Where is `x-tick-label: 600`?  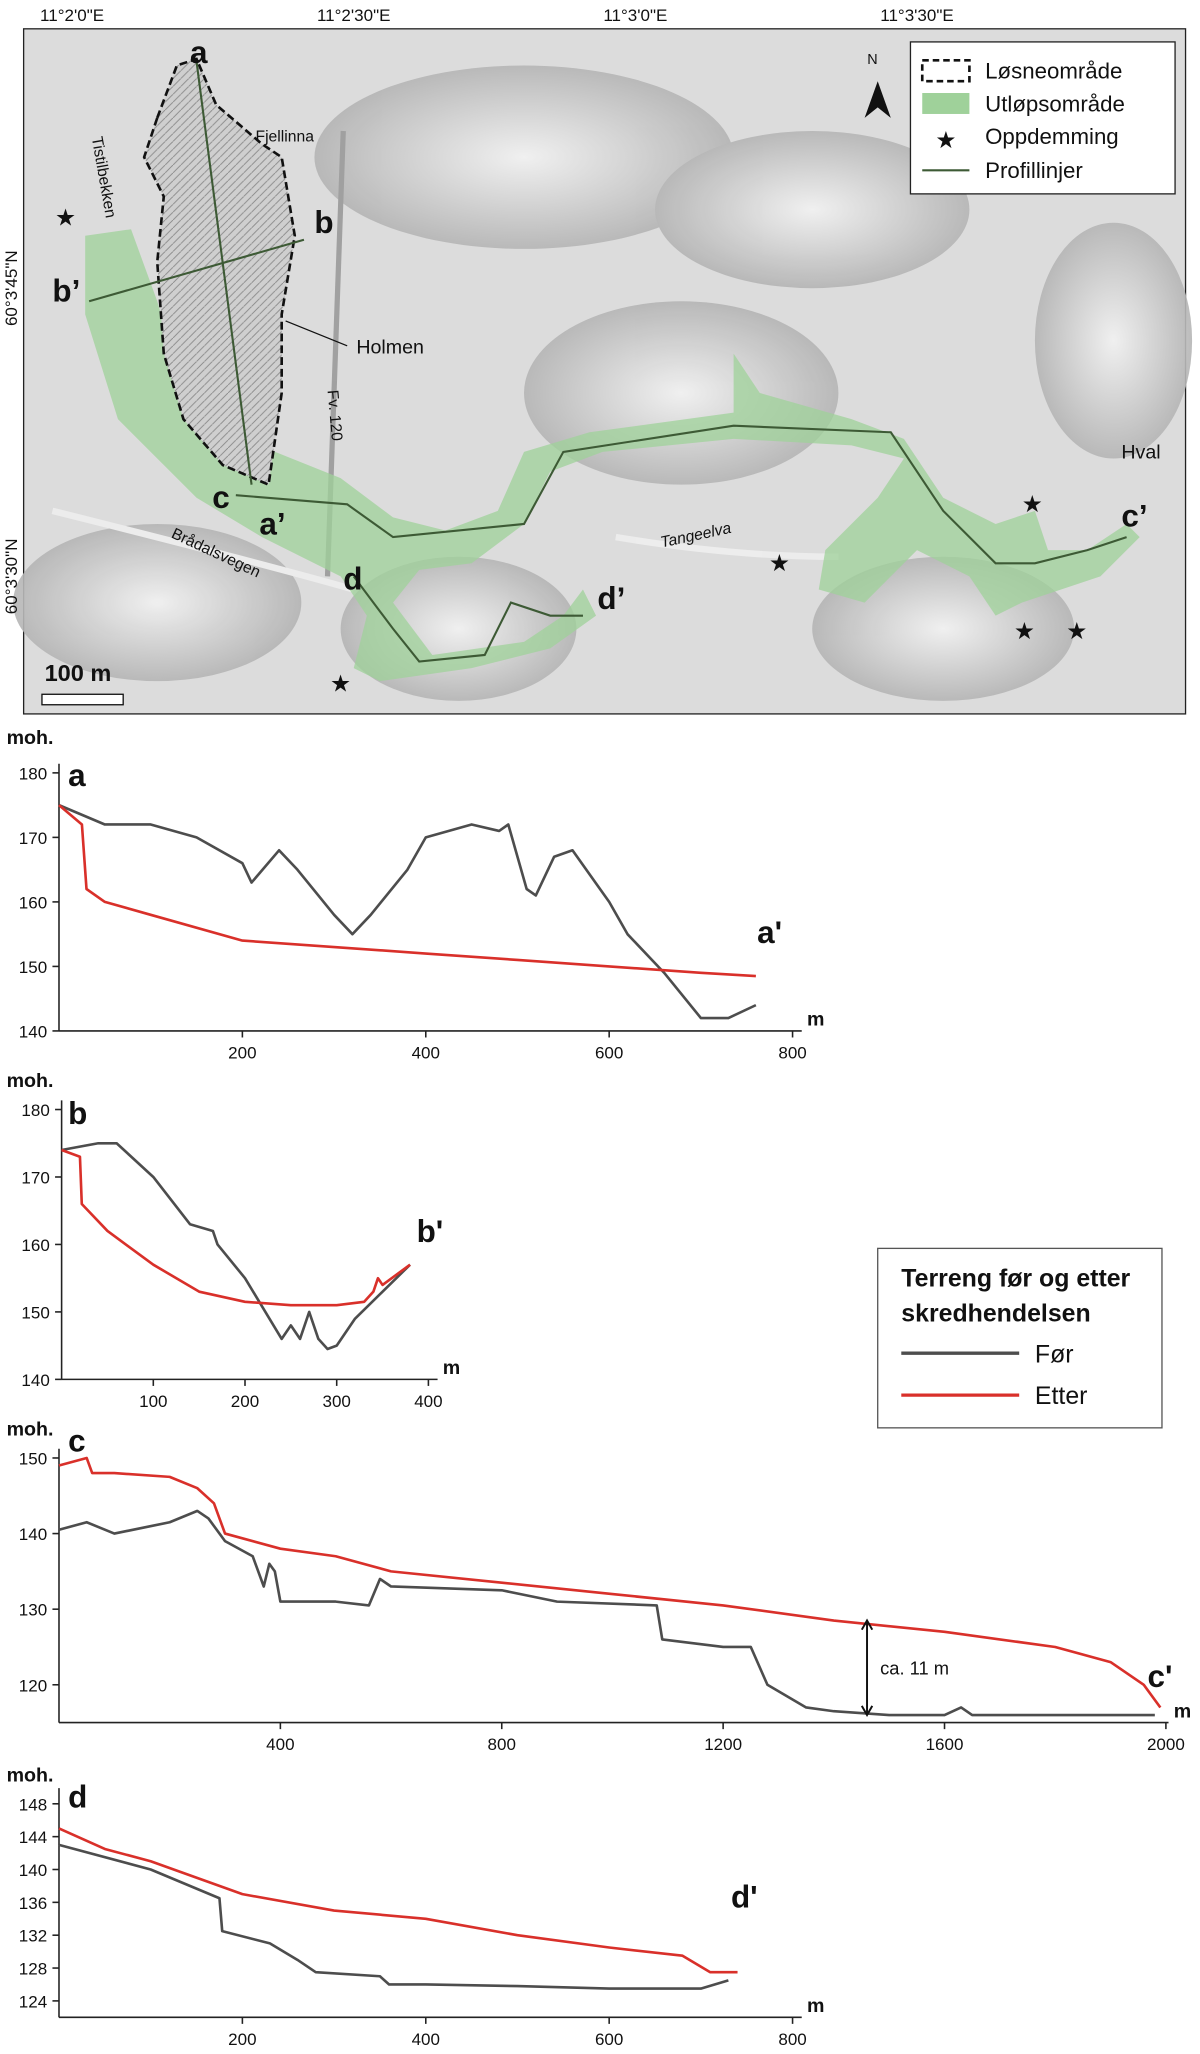
x-tick-label: 600 is located at coordinates (609, 2039).